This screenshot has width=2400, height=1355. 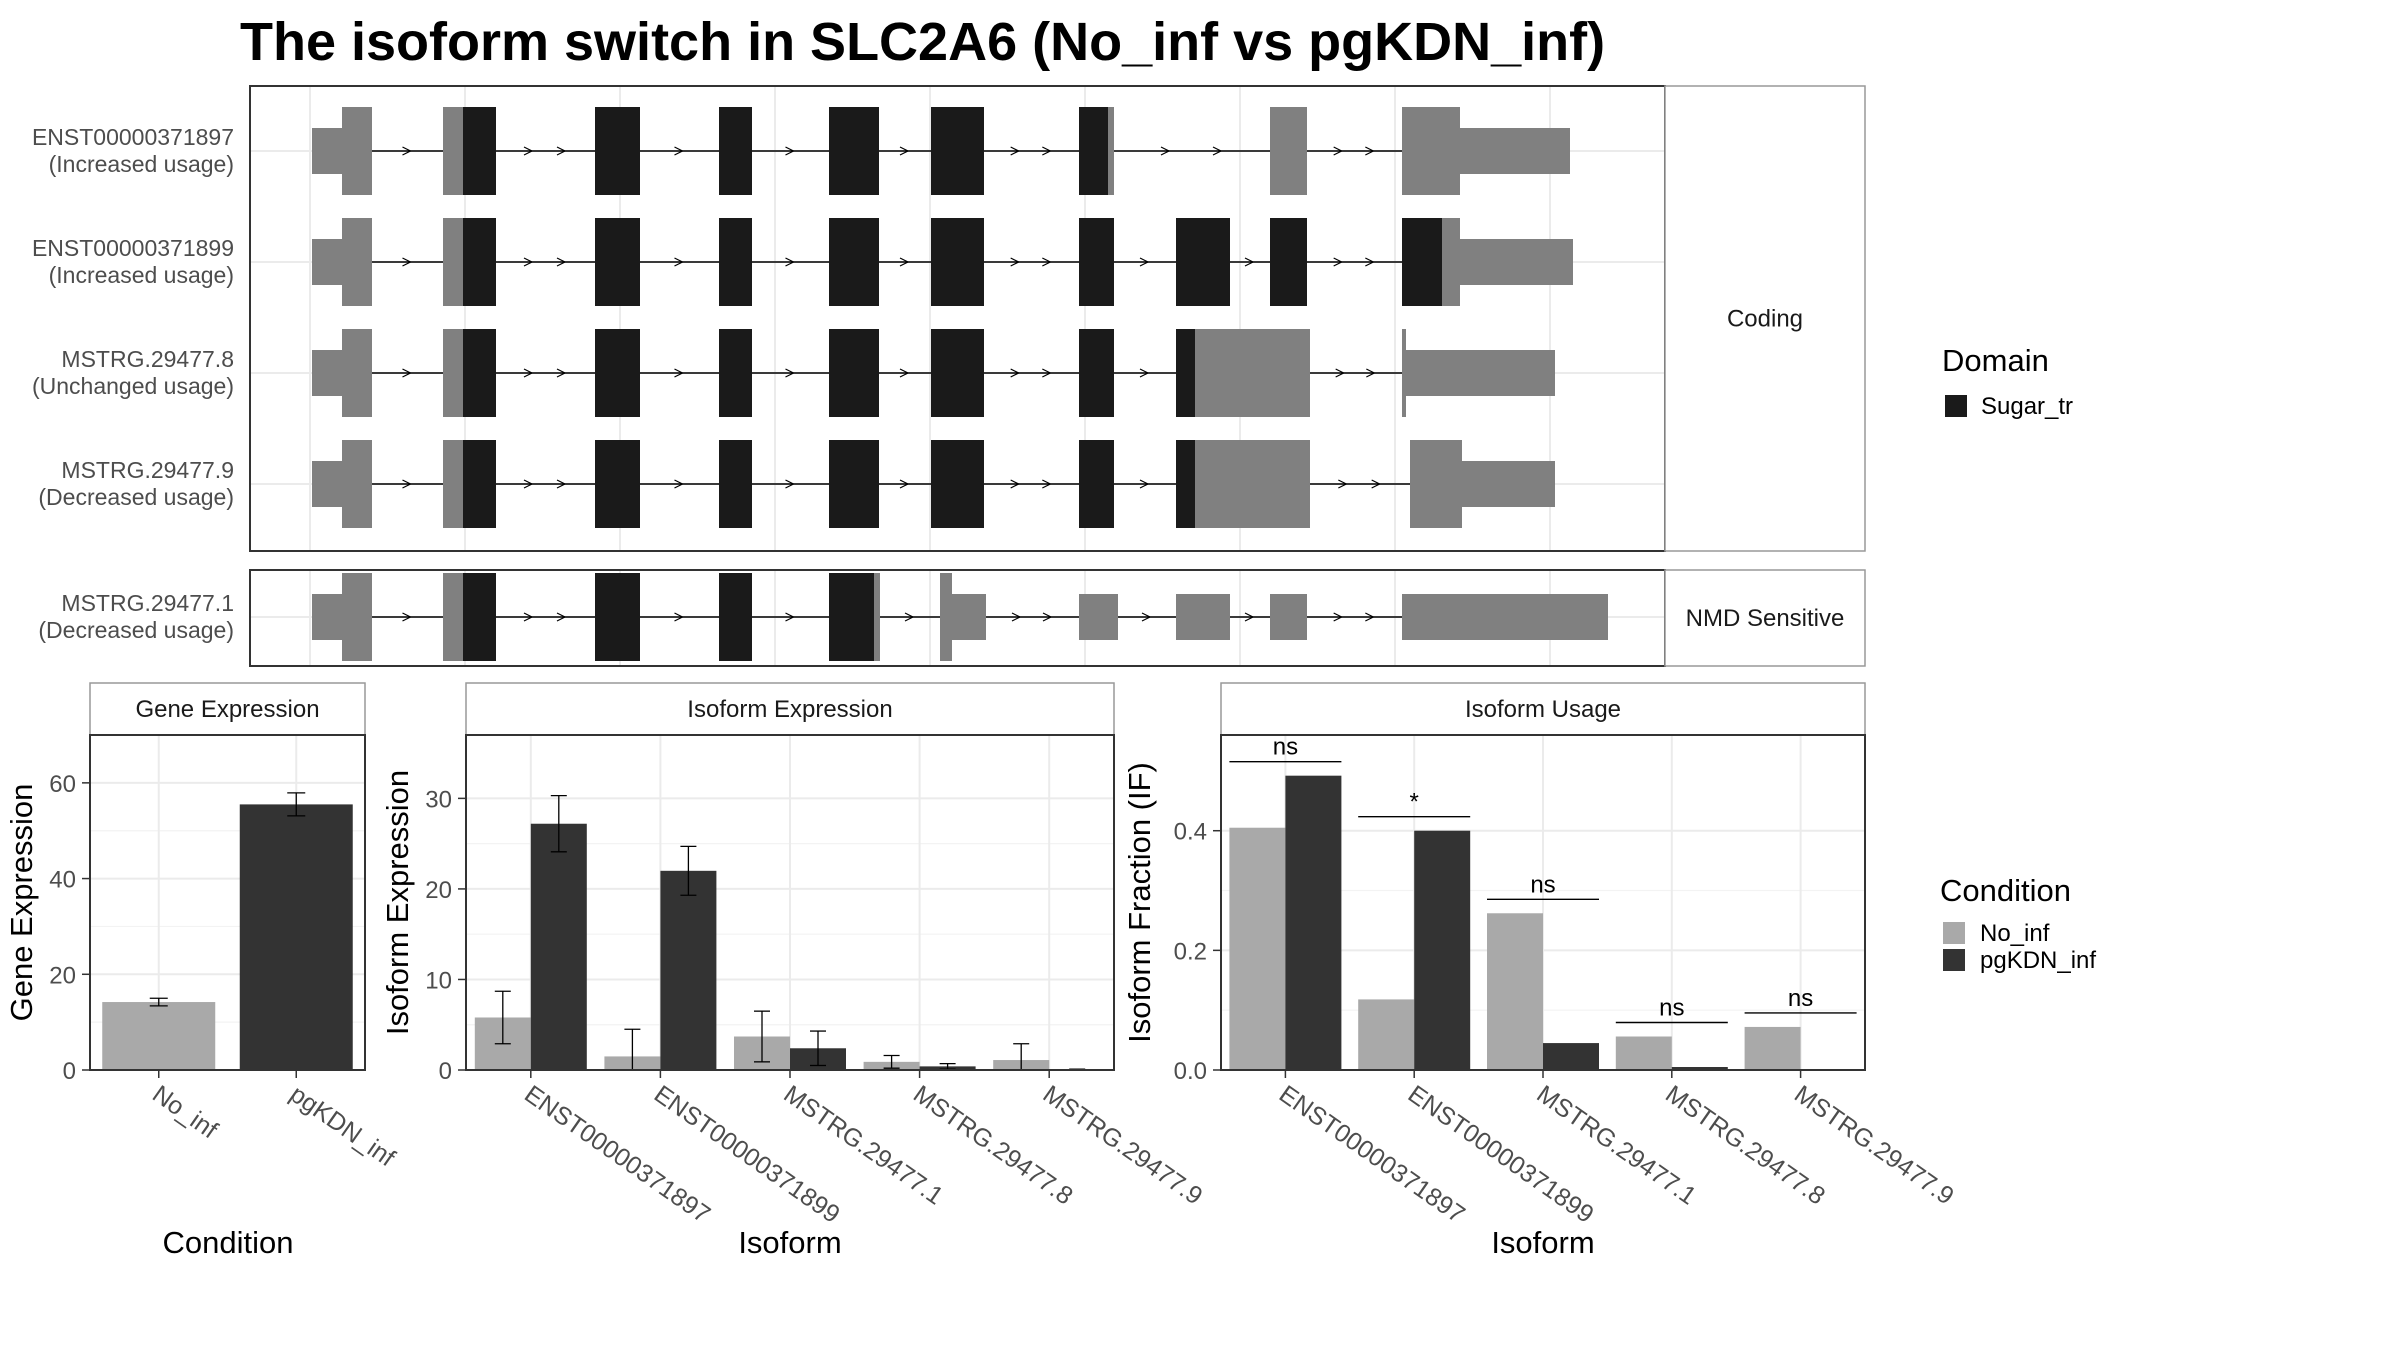 I want to click on y-tick-label: 60, so click(x=62, y=784).